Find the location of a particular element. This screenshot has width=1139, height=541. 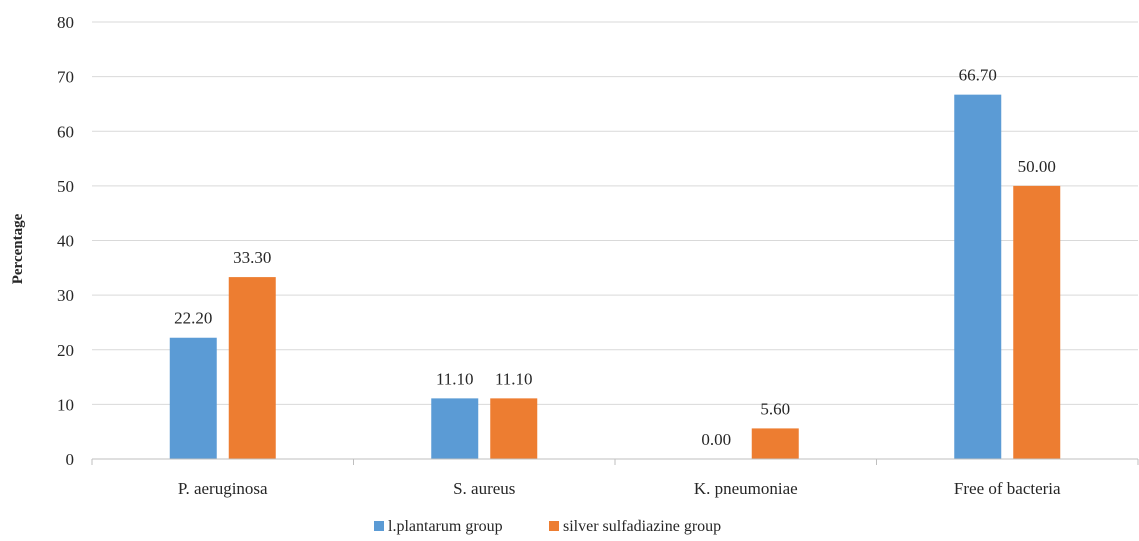

y-tick-label: 50 is located at coordinates (65, 186).